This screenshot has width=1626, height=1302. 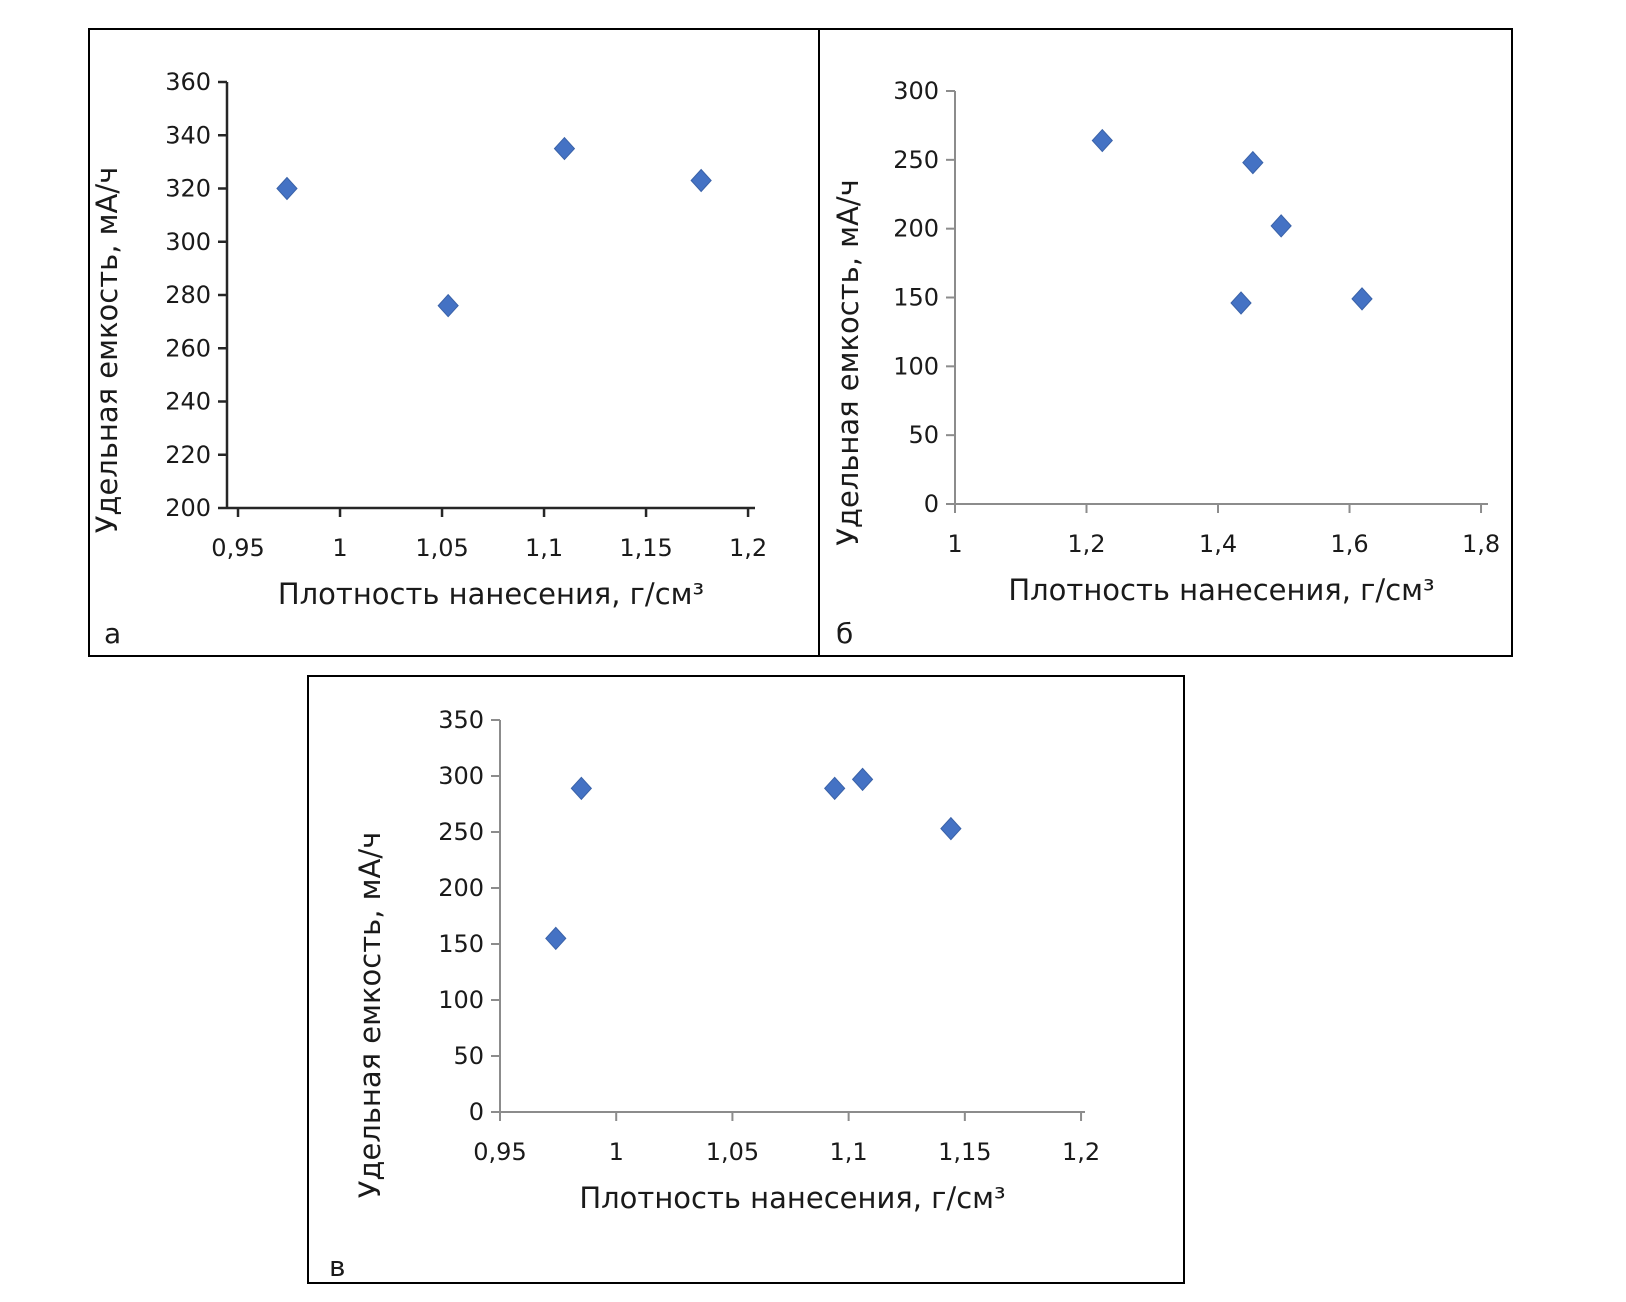 I want to click on panel-v-label: в, so click(x=337, y=1266).